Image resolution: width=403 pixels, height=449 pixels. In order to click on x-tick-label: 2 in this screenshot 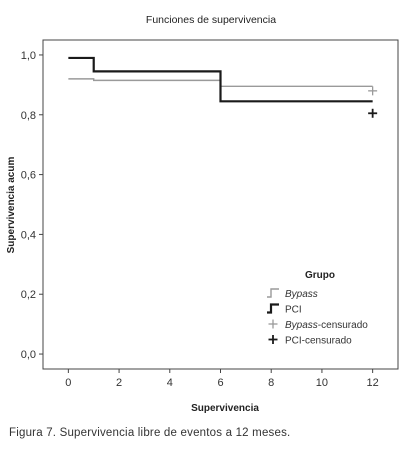, I will do `click(119, 383)`.